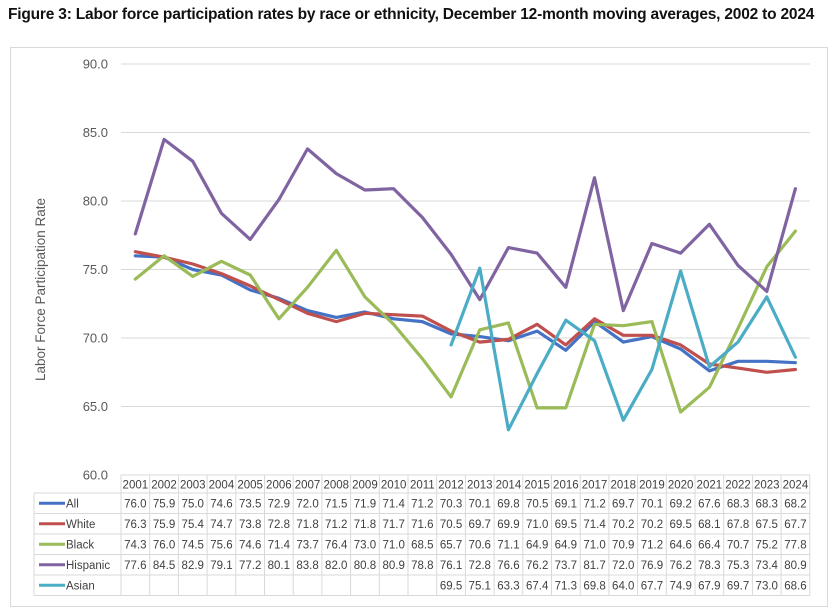 This screenshot has width=835, height=613. What do you see at coordinates (508, 566) in the screenshot?
I see `data-label: 76.6` at bounding box center [508, 566].